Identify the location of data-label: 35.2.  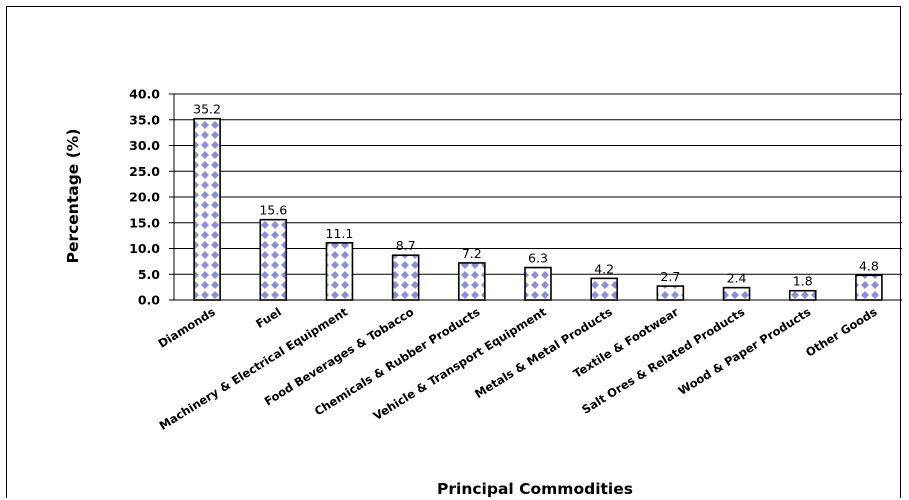
(207, 109).